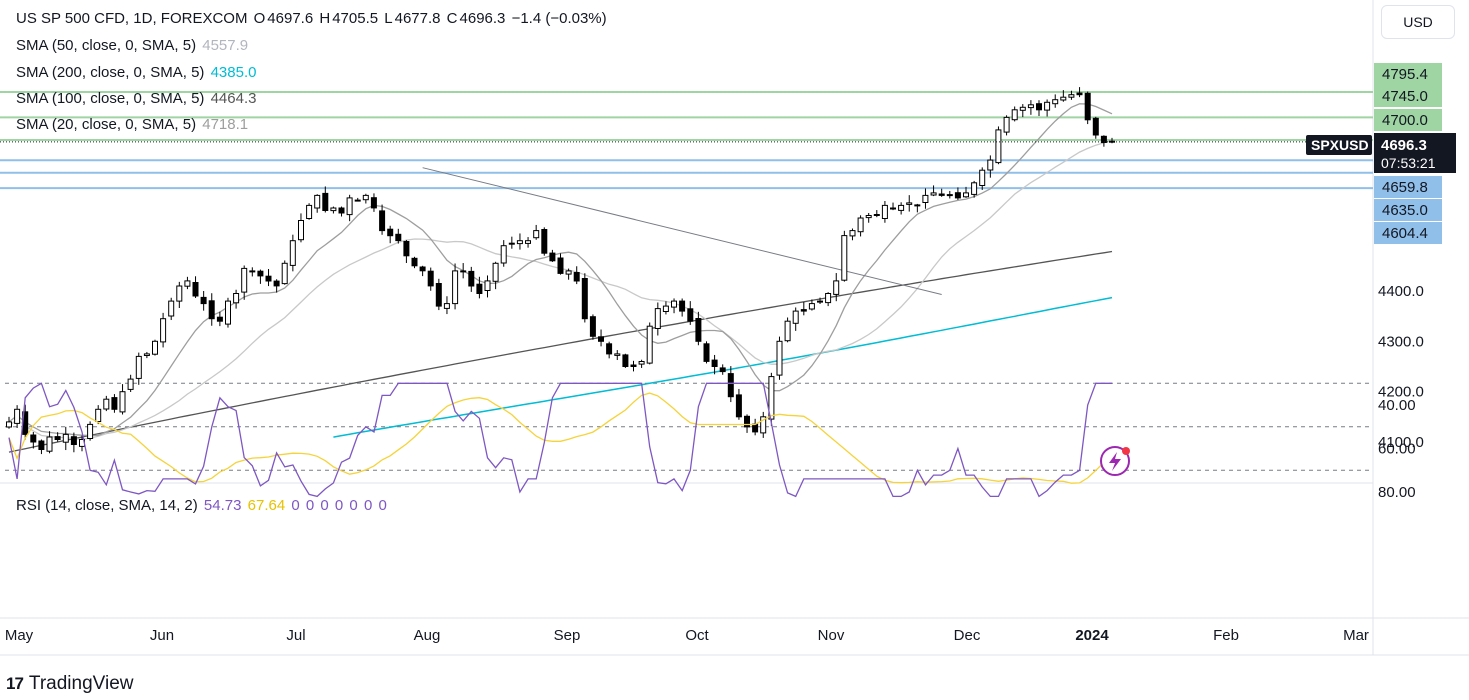  Describe the element at coordinates (697, 635) in the screenshot. I see `time-axis-label: Oct` at that location.